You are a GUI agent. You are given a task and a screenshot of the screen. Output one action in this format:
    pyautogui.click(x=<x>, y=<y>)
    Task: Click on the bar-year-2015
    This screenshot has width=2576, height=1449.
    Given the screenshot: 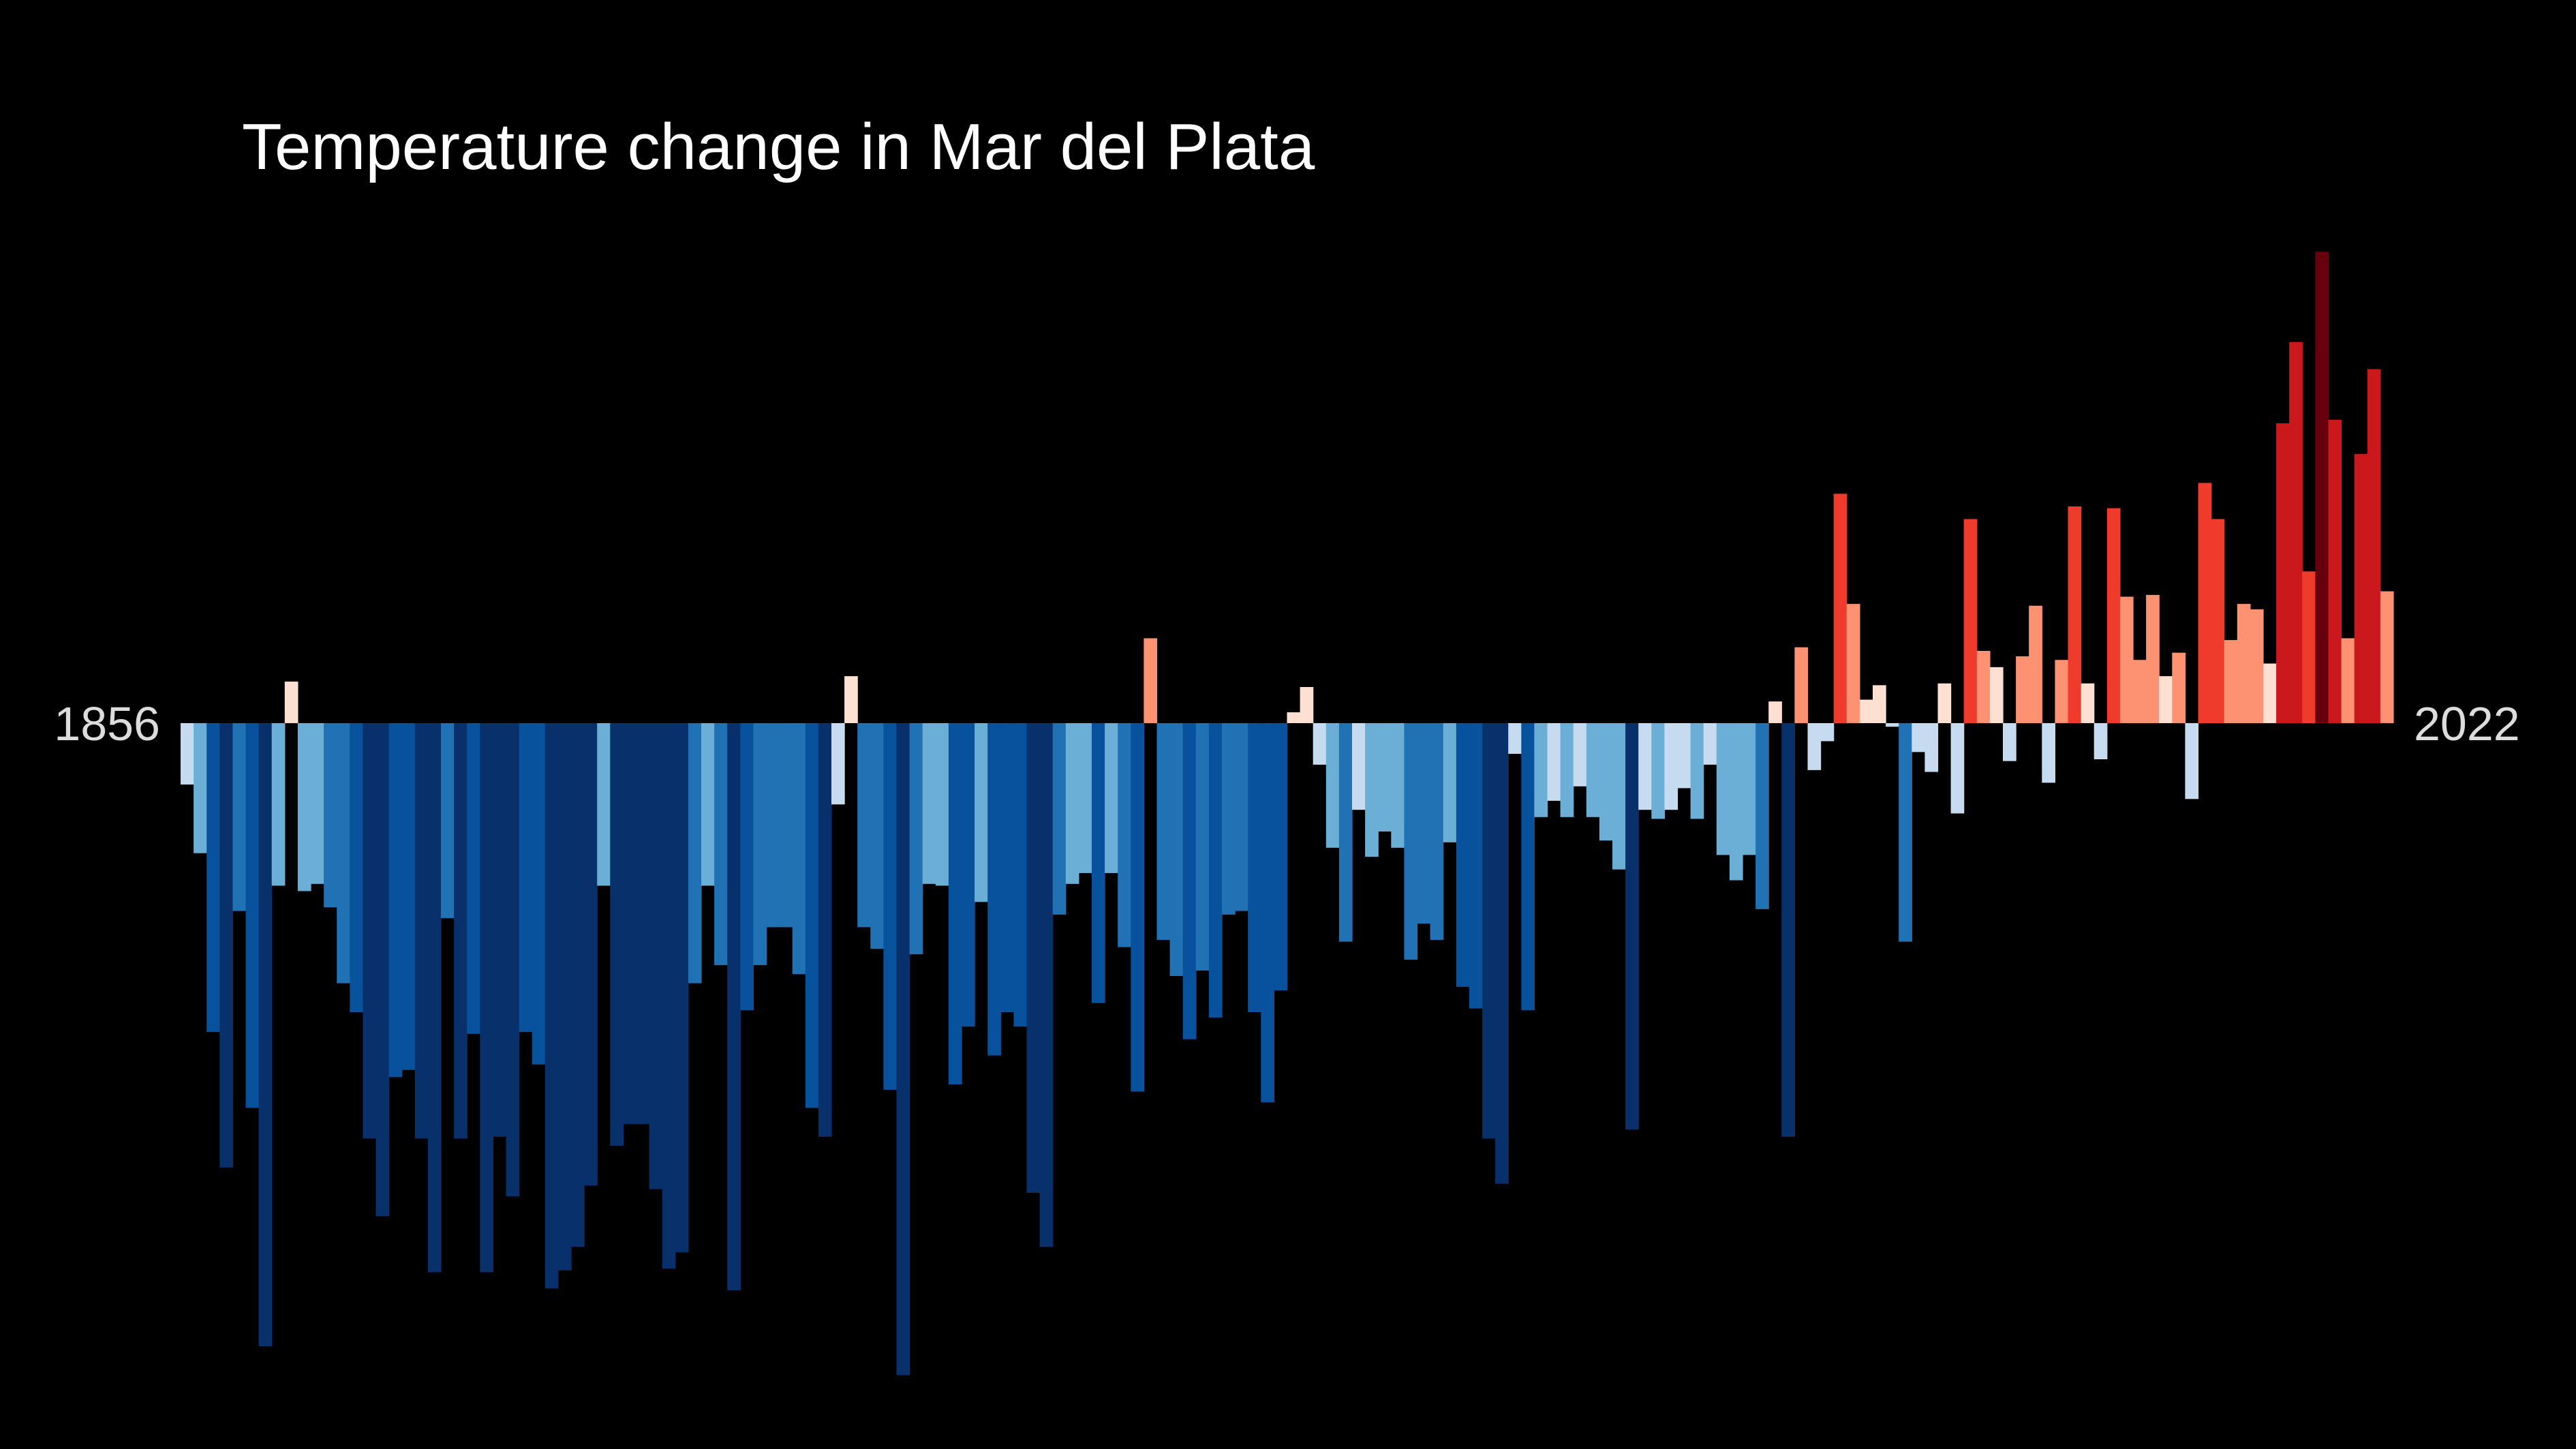 What is the action you would take?
    pyautogui.click(x=2257, y=666)
    